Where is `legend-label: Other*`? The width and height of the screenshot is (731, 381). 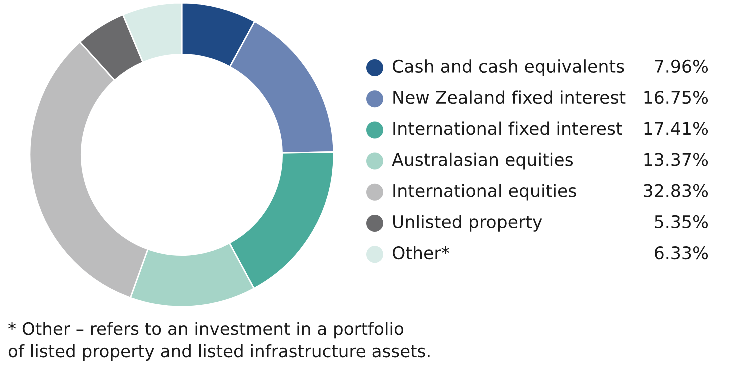
legend-label: Other* is located at coordinates (421, 253).